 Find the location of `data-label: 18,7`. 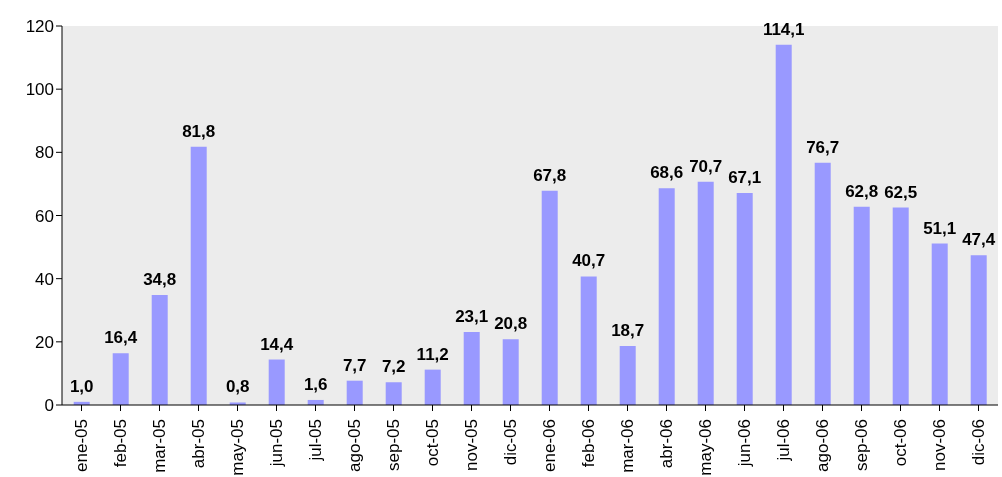

data-label: 18,7 is located at coordinates (628, 330).